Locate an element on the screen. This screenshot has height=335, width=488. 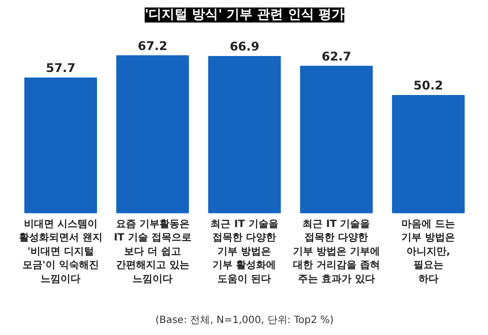
x-tick-label: 요즘 기부활동은 IT 기술 접목으로 보다 더 쉽고 간편해지고 있는 느낌이다 is located at coordinates (153, 251).